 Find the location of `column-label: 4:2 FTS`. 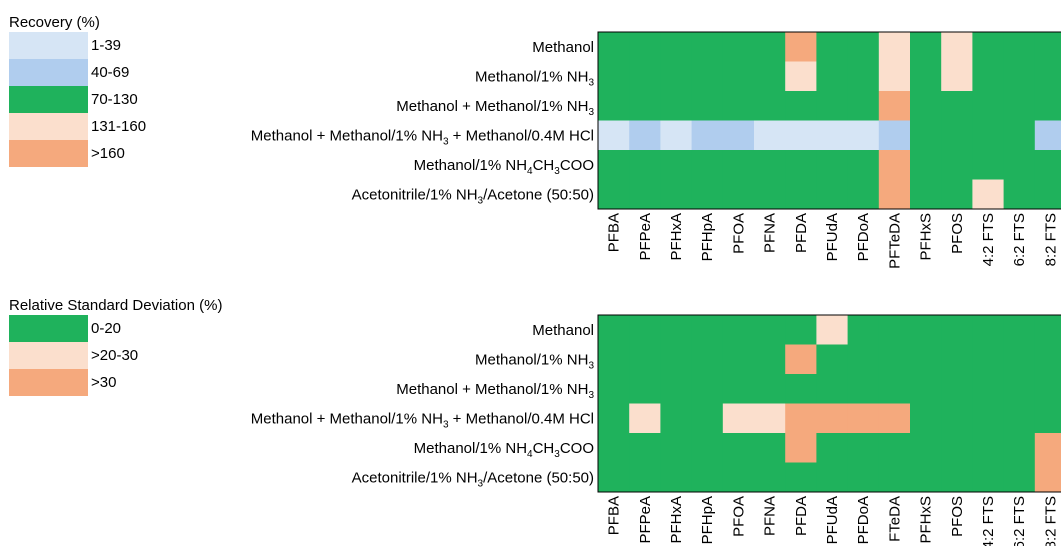

column-label: 4:2 FTS is located at coordinates (988, 521).